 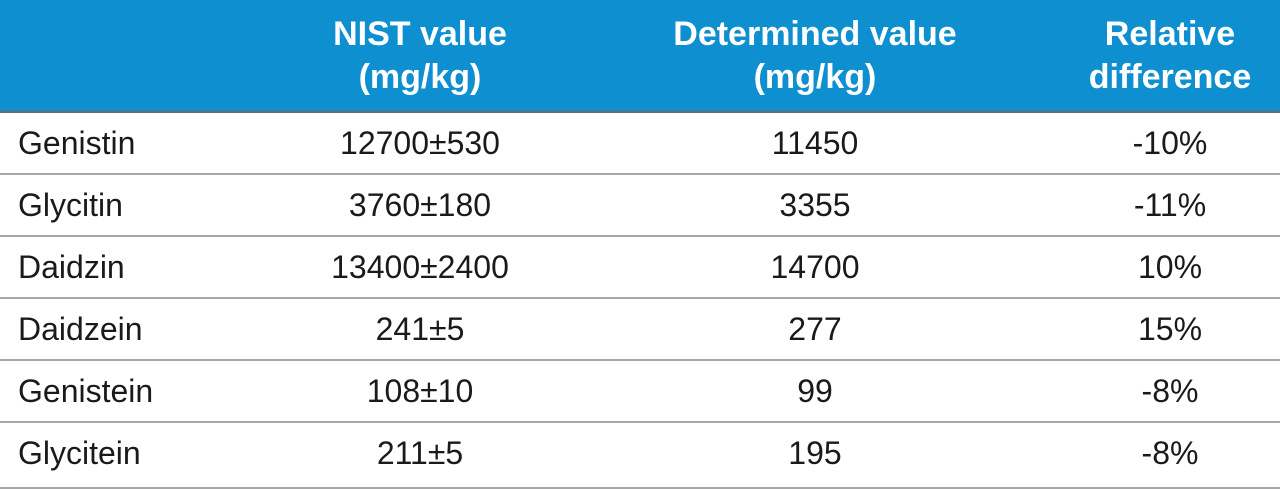 What do you see at coordinates (80, 329) in the screenshot?
I see `compound-name: Daidzein` at bounding box center [80, 329].